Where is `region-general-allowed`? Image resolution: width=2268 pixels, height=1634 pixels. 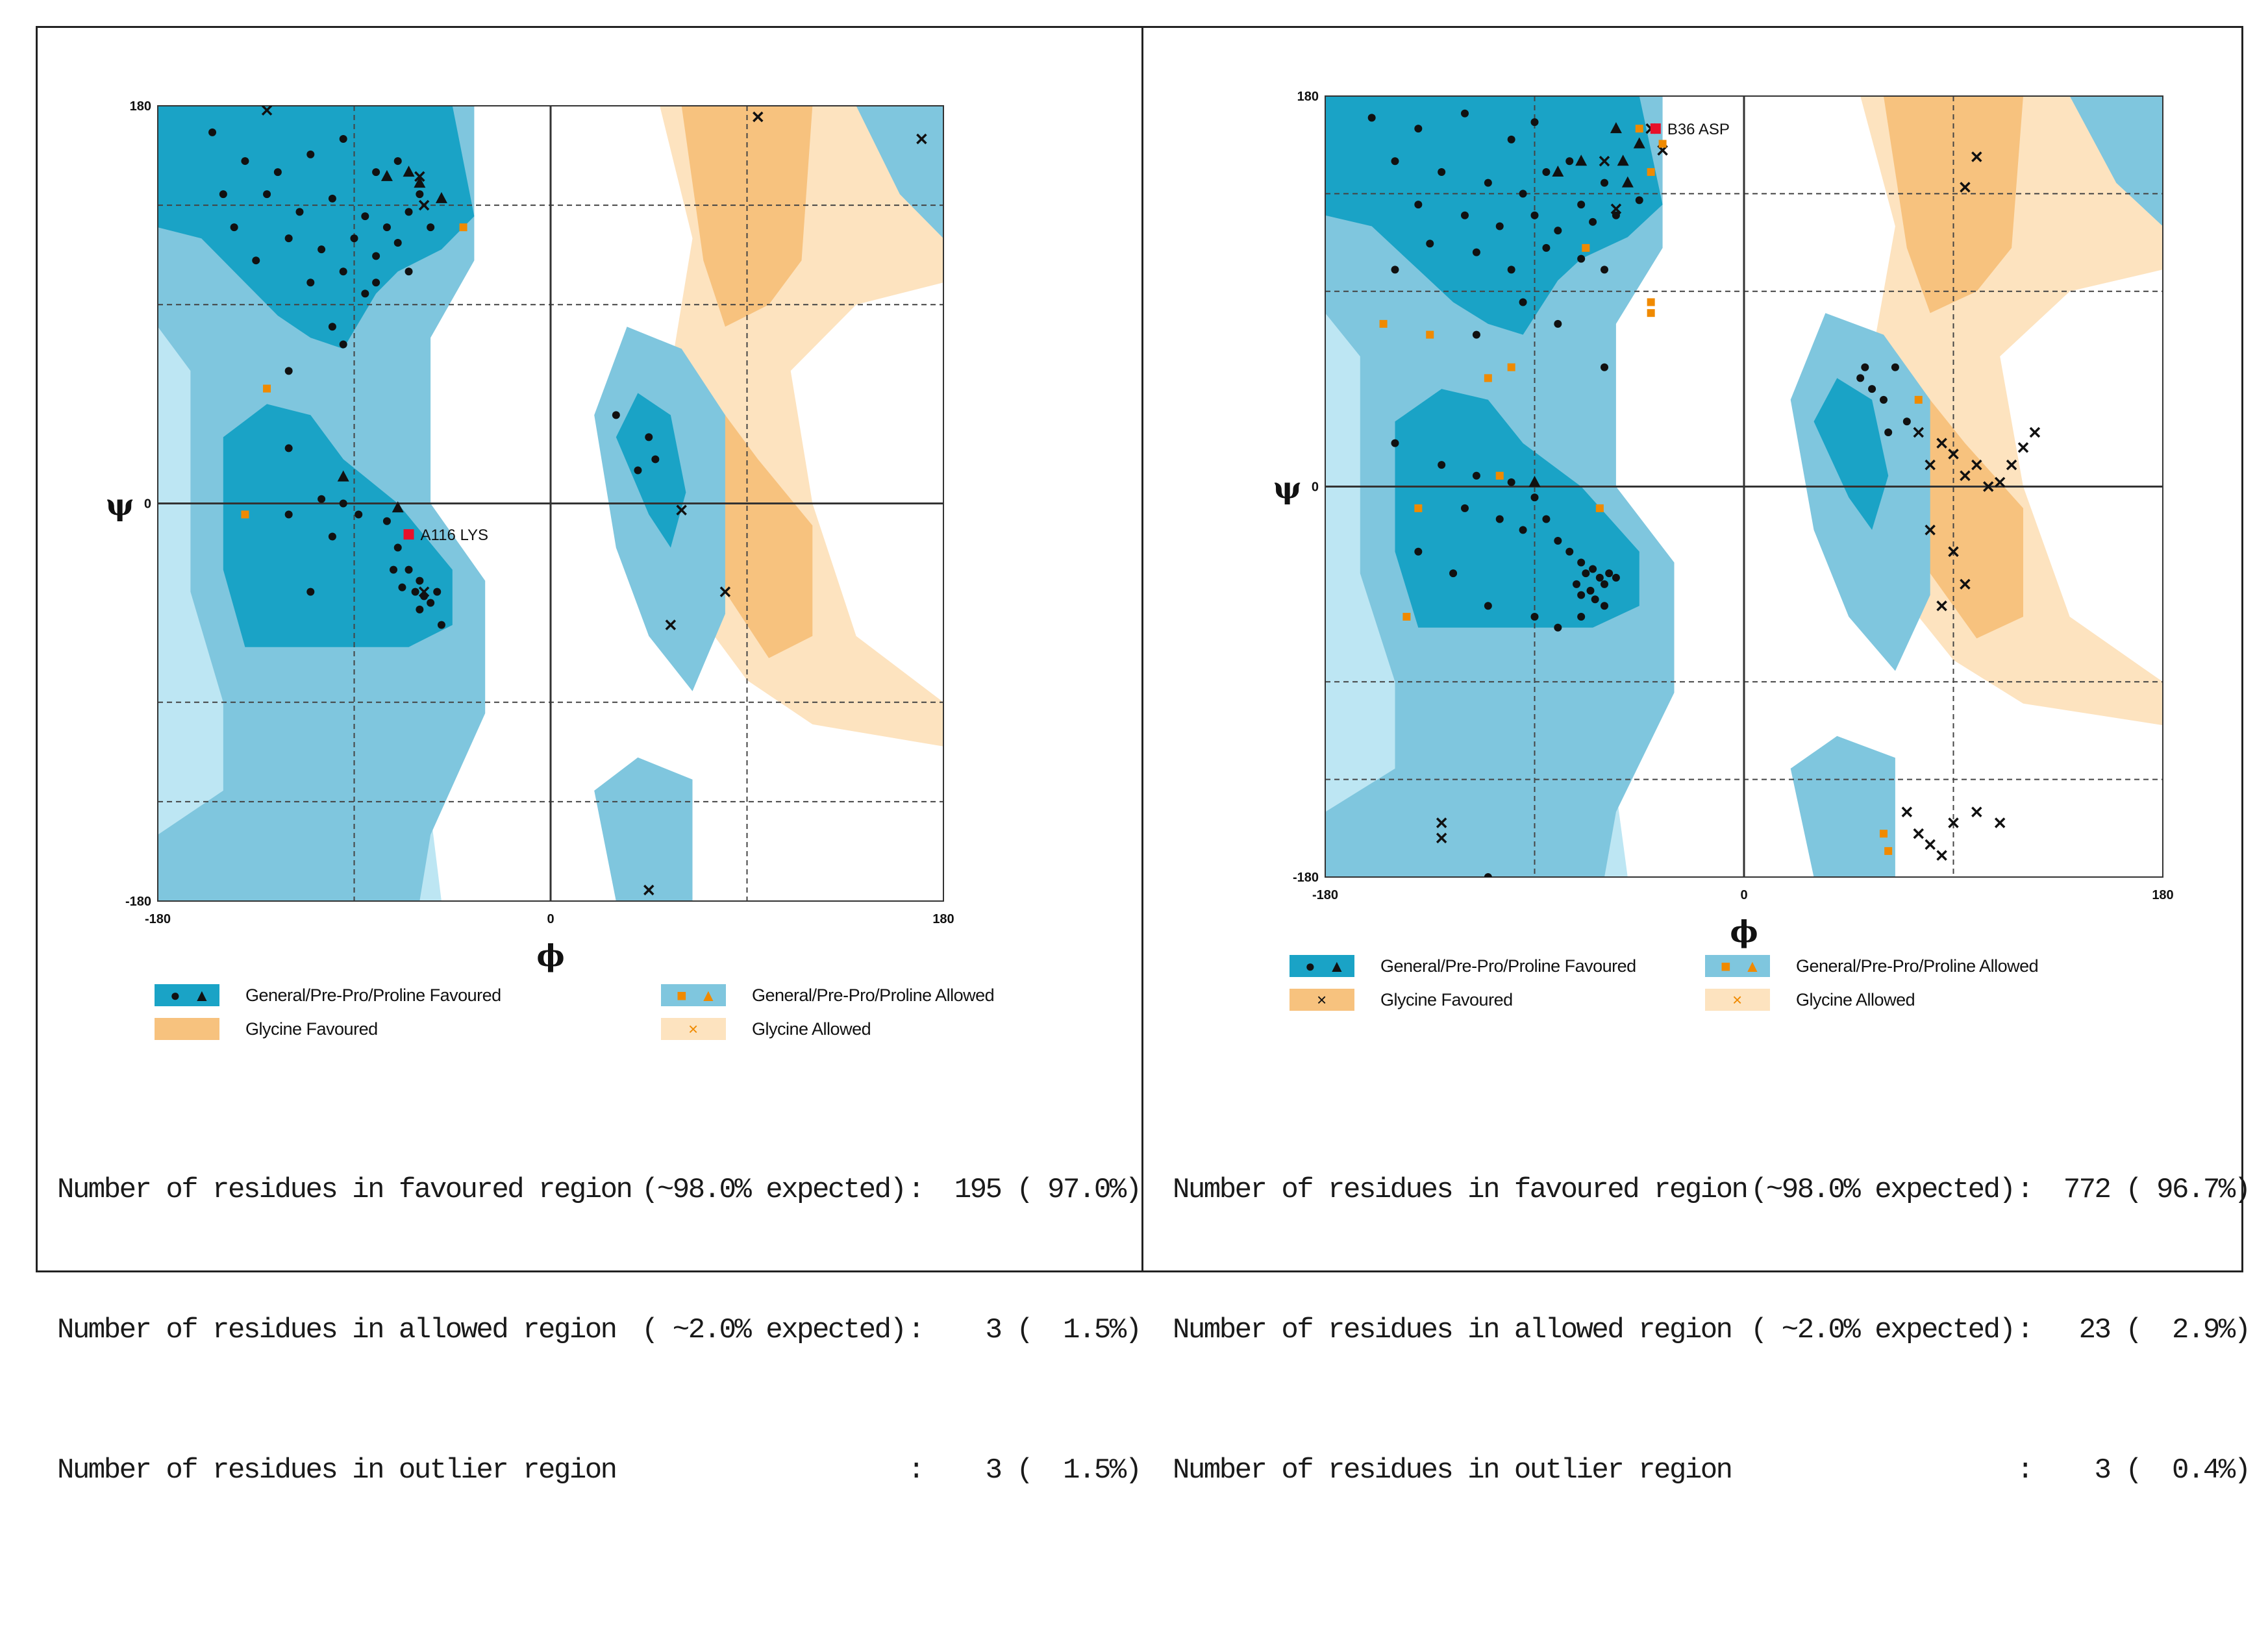
region-general-allowed is located at coordinates (1842, 806).